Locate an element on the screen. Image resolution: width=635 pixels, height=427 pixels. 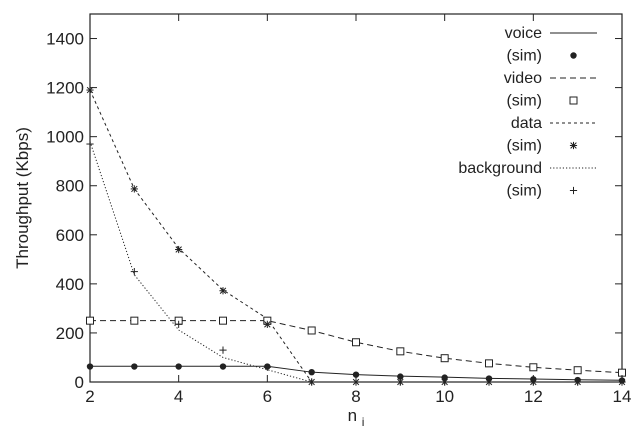
legend-entry-video: video is located at coordinates (550, 78).